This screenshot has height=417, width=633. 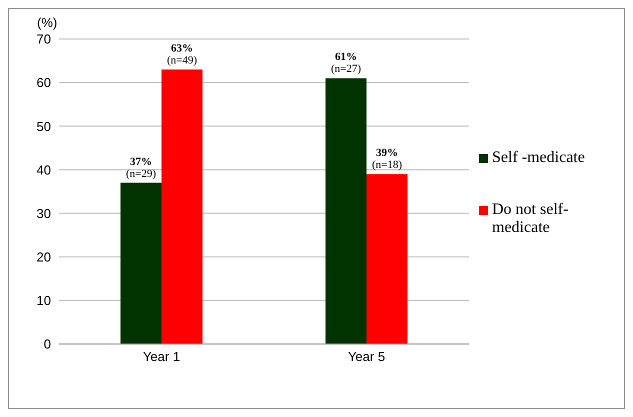 I want to click on data-label: 61% (n=27), so click(x=346, y=63).